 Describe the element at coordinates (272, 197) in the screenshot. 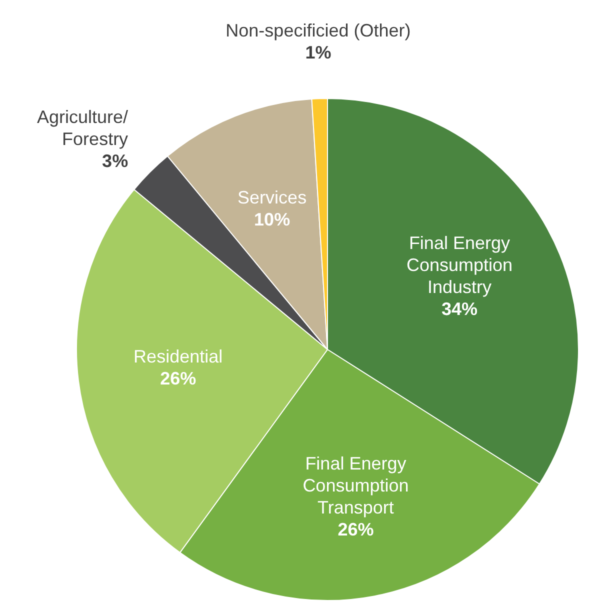

I see `slice-label: Services` at that location.